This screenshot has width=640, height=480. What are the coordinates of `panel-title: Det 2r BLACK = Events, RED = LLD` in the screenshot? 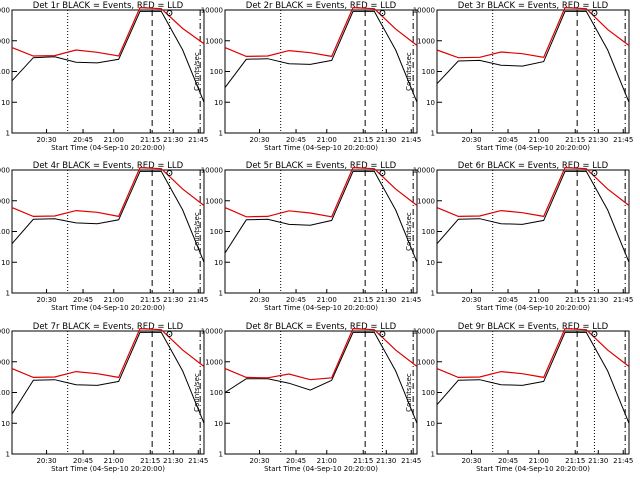 It's located at (321, 6).